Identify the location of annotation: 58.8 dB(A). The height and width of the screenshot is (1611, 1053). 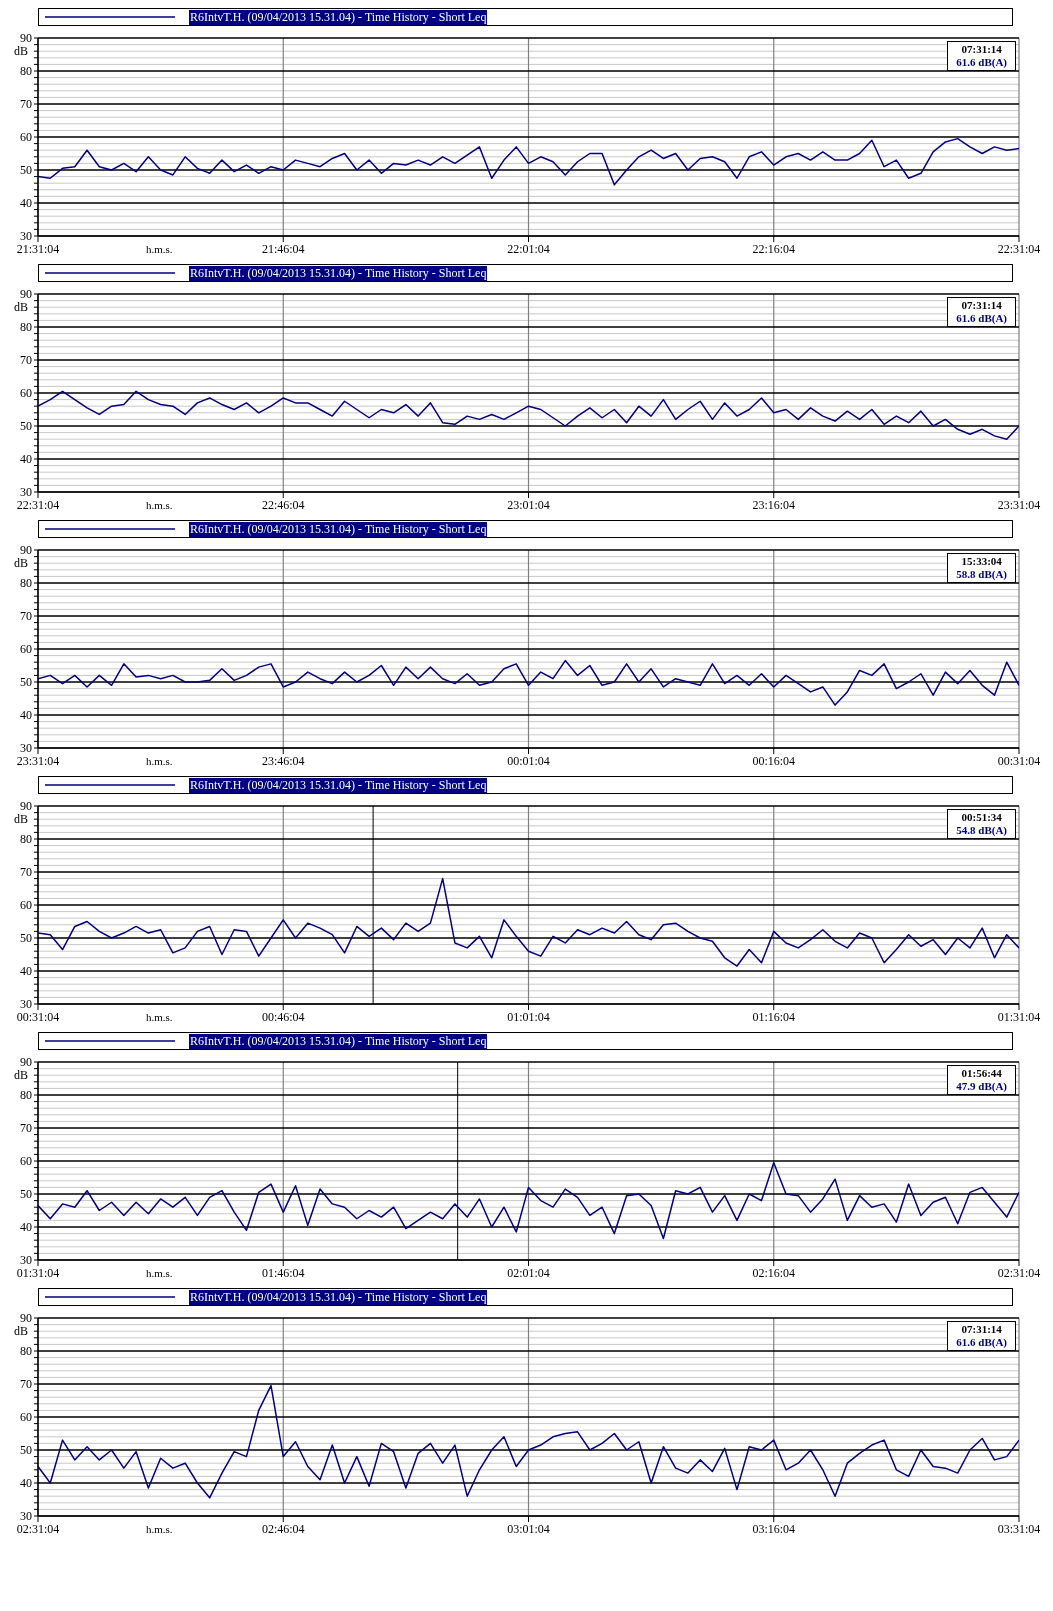
(981, 574).